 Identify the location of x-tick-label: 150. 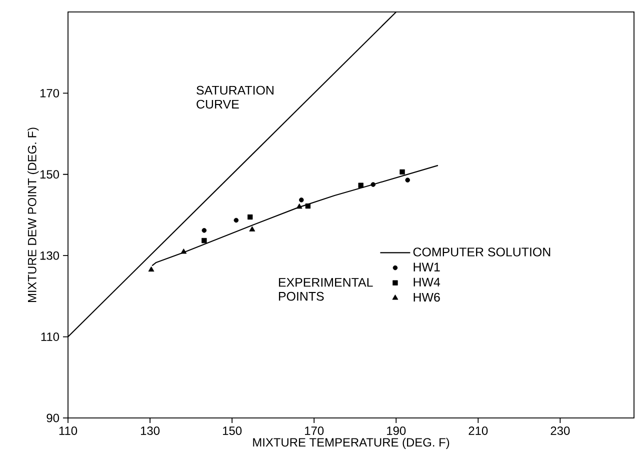
(232, 430).